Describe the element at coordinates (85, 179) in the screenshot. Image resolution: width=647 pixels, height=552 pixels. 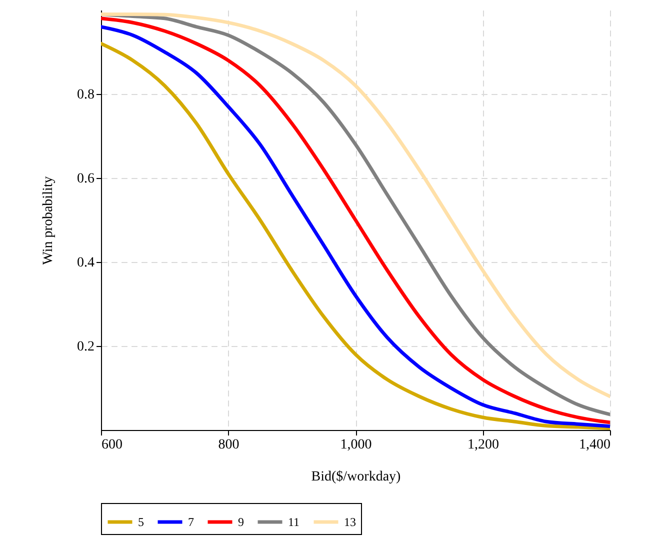
I see `y-tick-label: 0.6` at that location.